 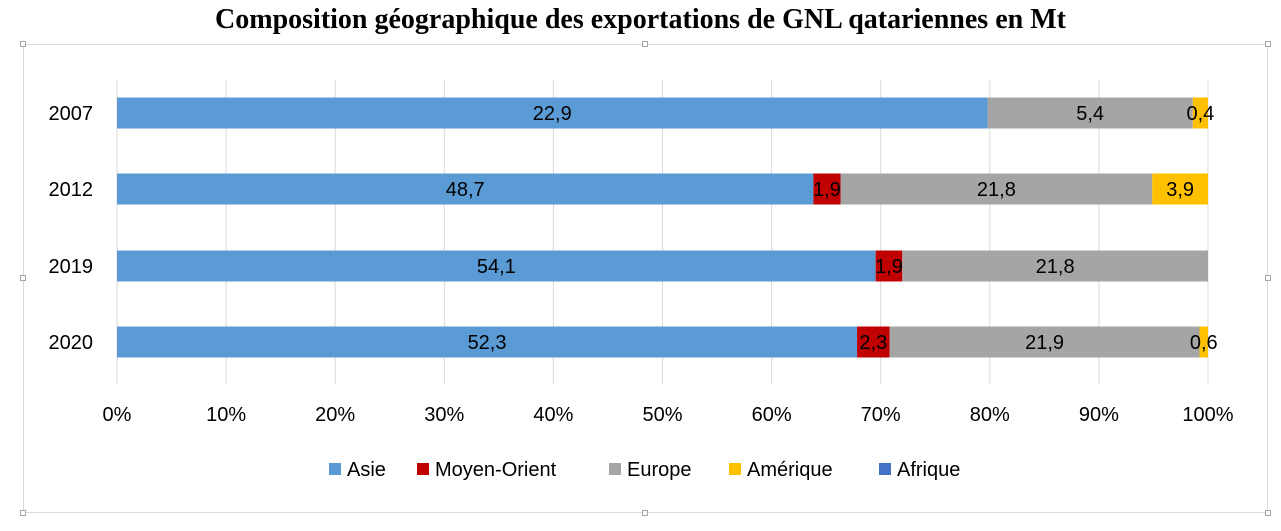 What do you see at coordinates (1268, 44) in the screenshot?
I see `resize-handle-top-right` at bounding box center [1268, 44].